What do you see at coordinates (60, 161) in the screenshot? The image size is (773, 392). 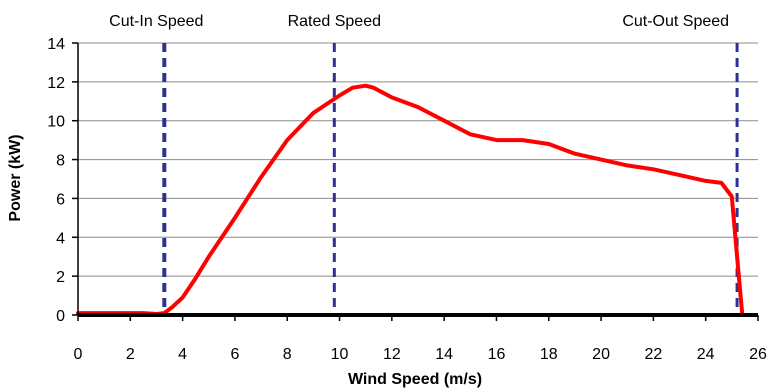 I see `y-tick-label: 8` at bounding box center [60, 161].